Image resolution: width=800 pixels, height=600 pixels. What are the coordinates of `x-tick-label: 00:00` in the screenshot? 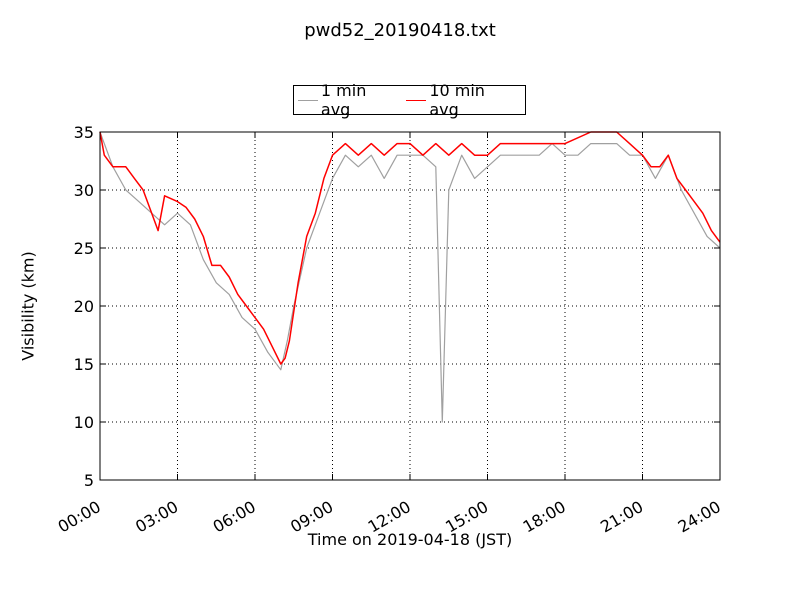 It's located at (79, 517).